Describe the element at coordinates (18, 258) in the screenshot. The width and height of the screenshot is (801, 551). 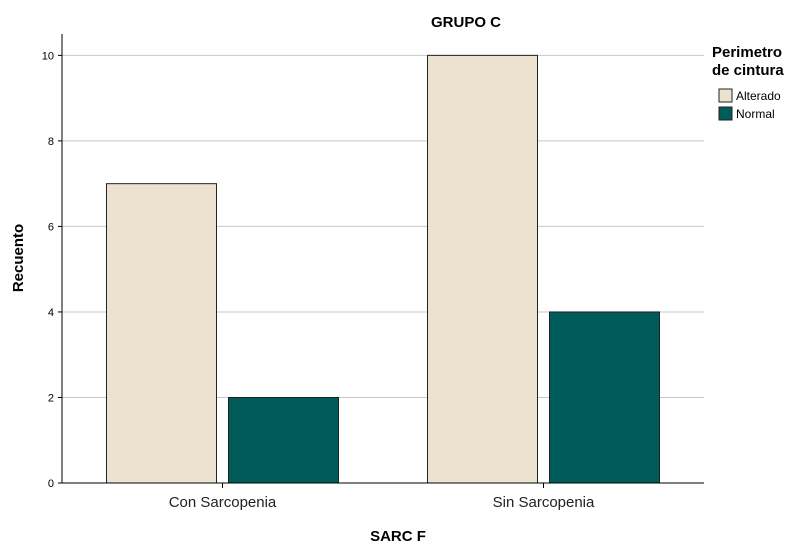
I see `y-axis-title: Recuento` at that location.